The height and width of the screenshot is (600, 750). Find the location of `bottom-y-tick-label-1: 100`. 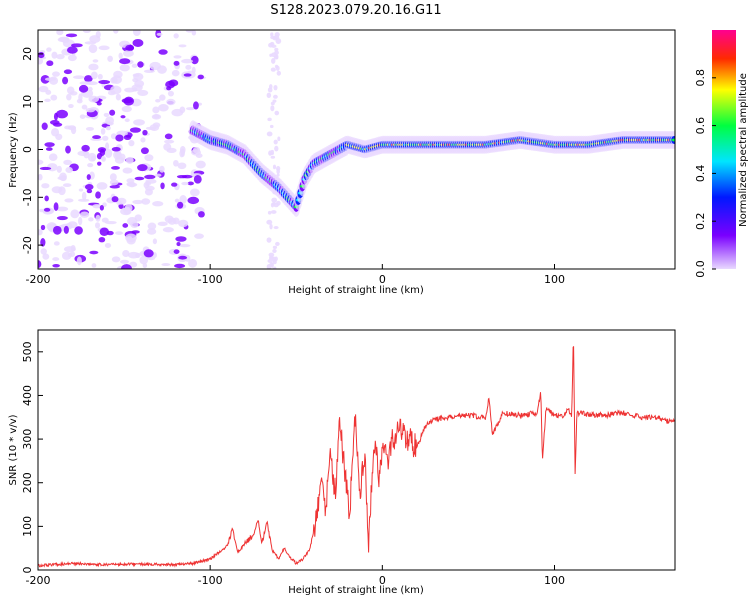

bottom-y-tick-label-1: 100 is located at coordinates (27, 526).